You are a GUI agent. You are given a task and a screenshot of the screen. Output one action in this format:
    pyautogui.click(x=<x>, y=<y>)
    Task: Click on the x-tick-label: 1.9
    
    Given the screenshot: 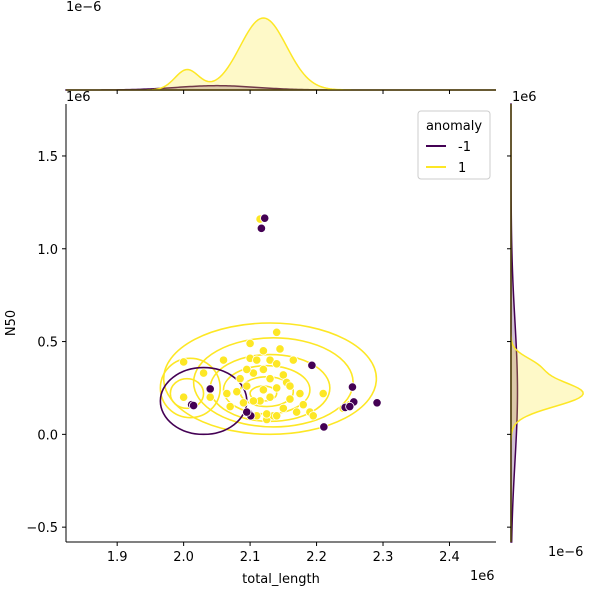 What is the action you would take?
    pyautogui.click(x=117, y=557)
    